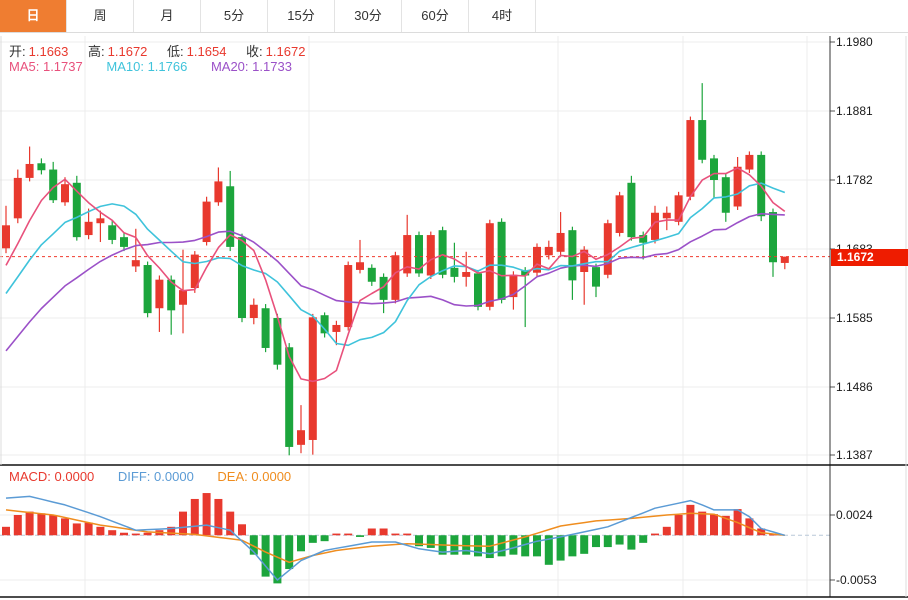 This screenshot has height=600, width=908. I want to click on tab-week: 周, so click(100, 16).